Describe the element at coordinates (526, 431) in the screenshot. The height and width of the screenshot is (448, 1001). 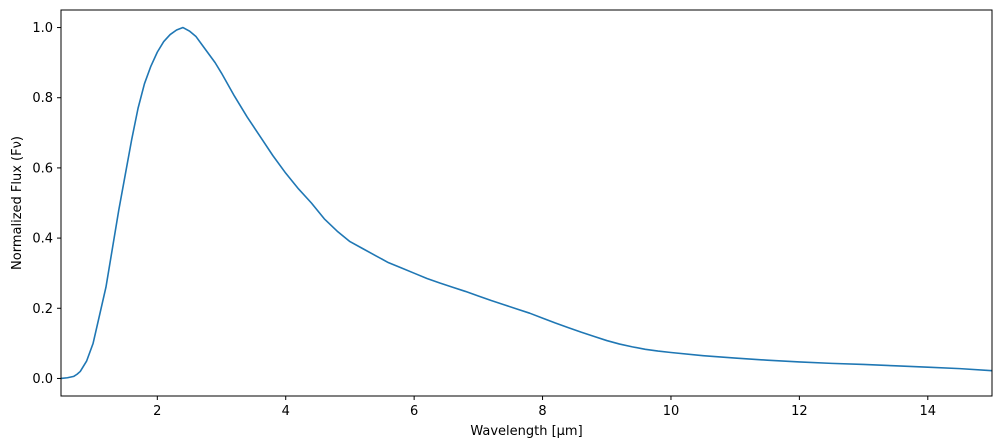
I see `x-axis-label: Wavelength [μm]` at that location.